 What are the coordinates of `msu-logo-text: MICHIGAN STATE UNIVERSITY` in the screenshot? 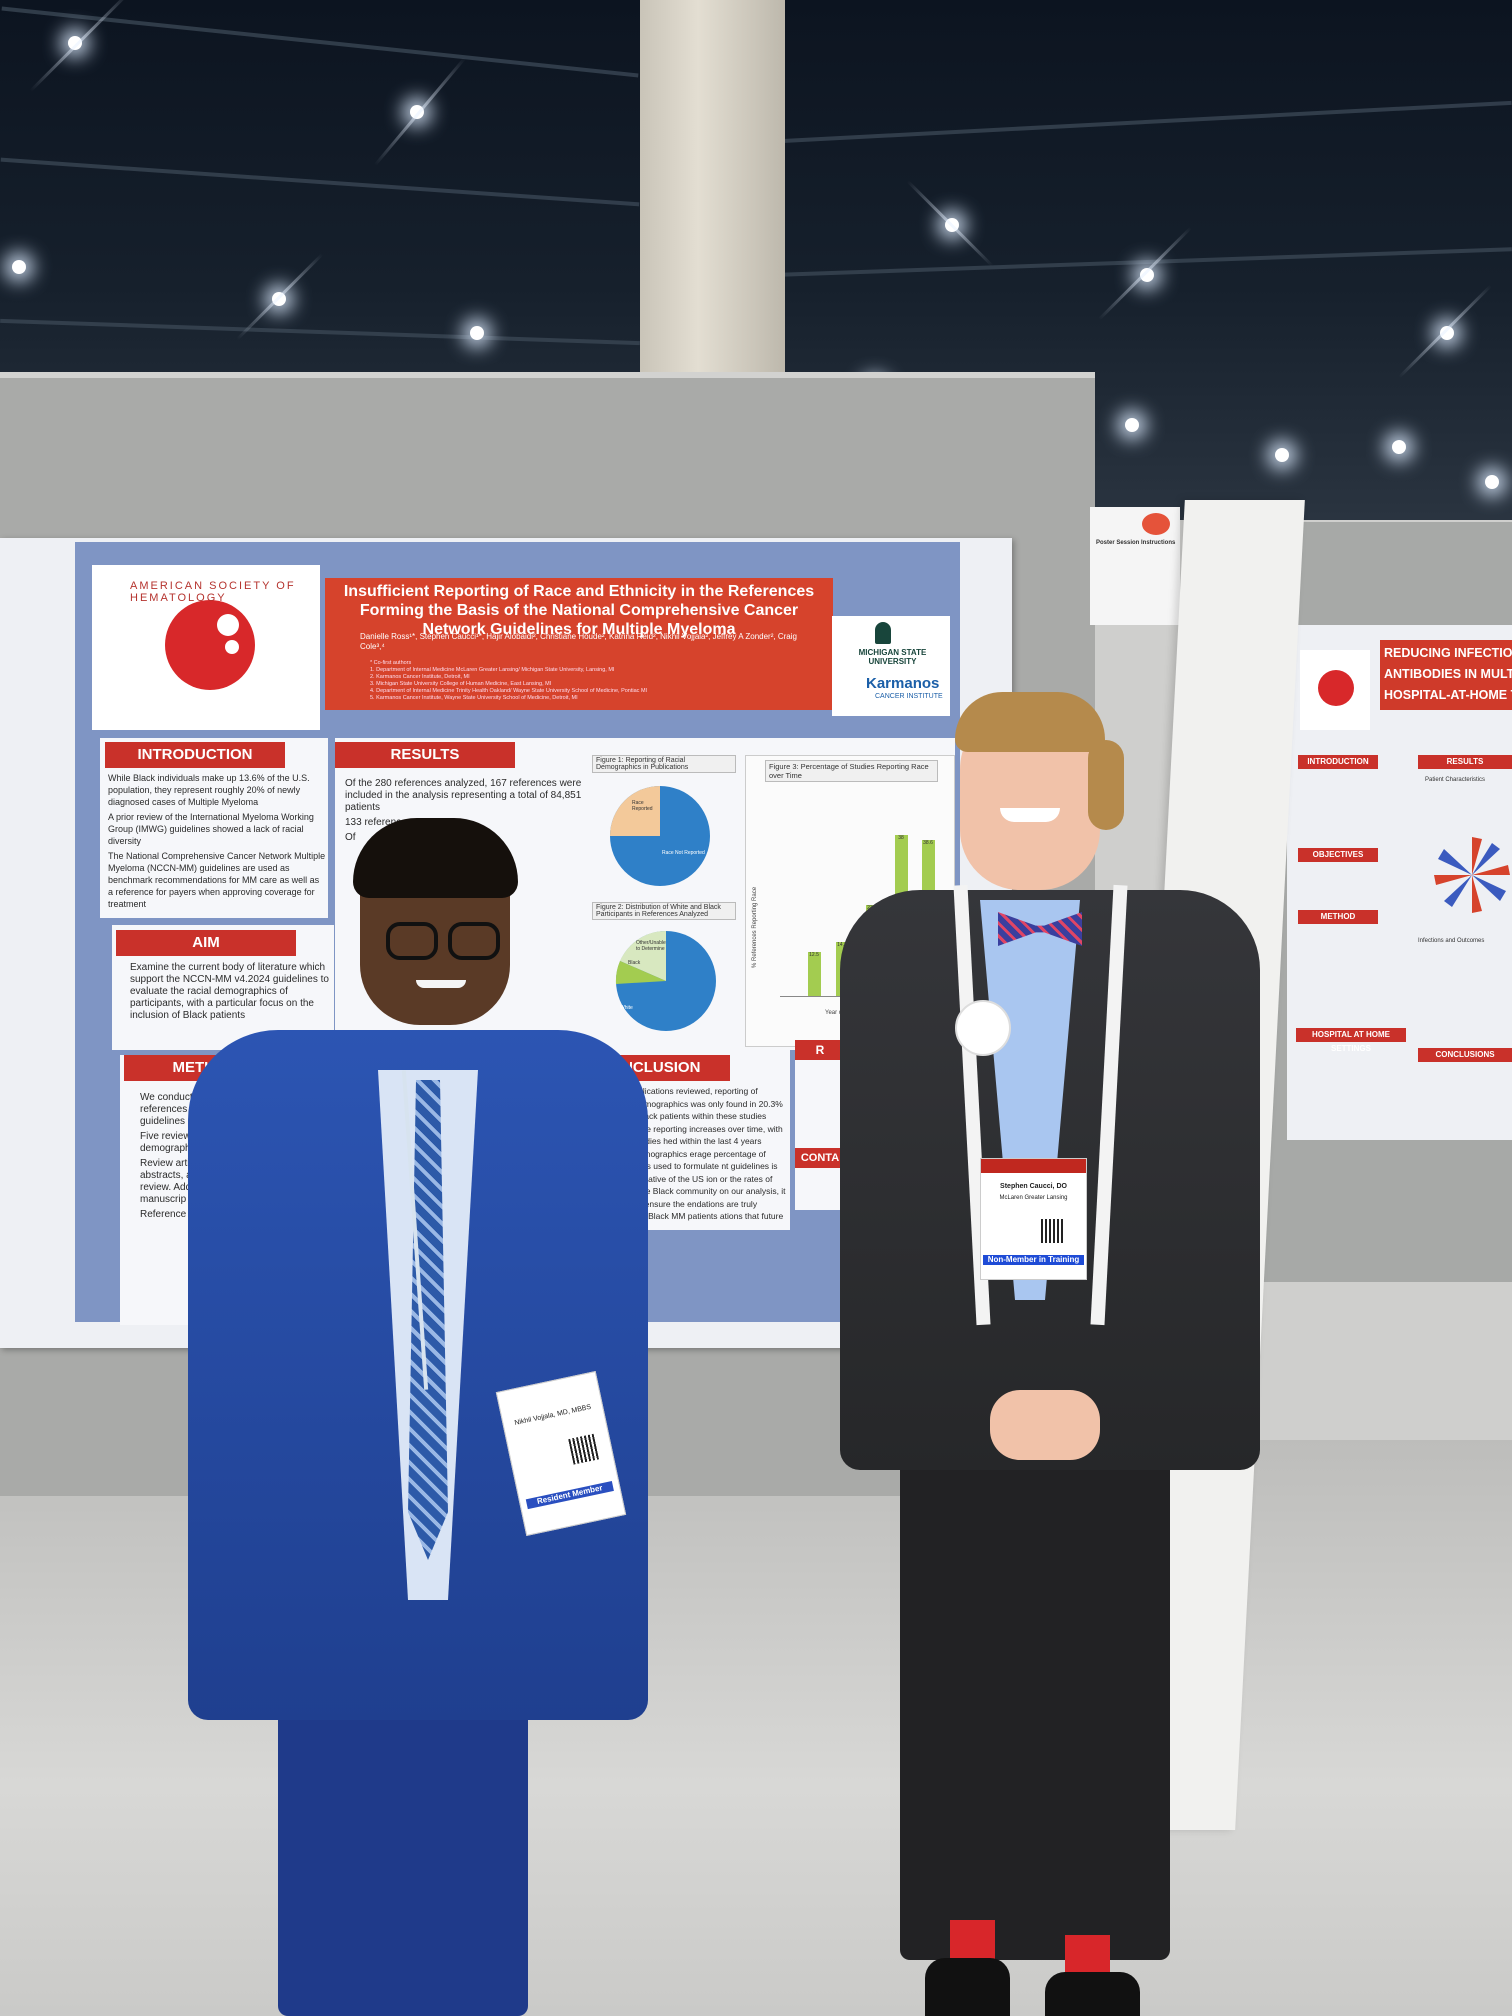 It's located at (892, 657).